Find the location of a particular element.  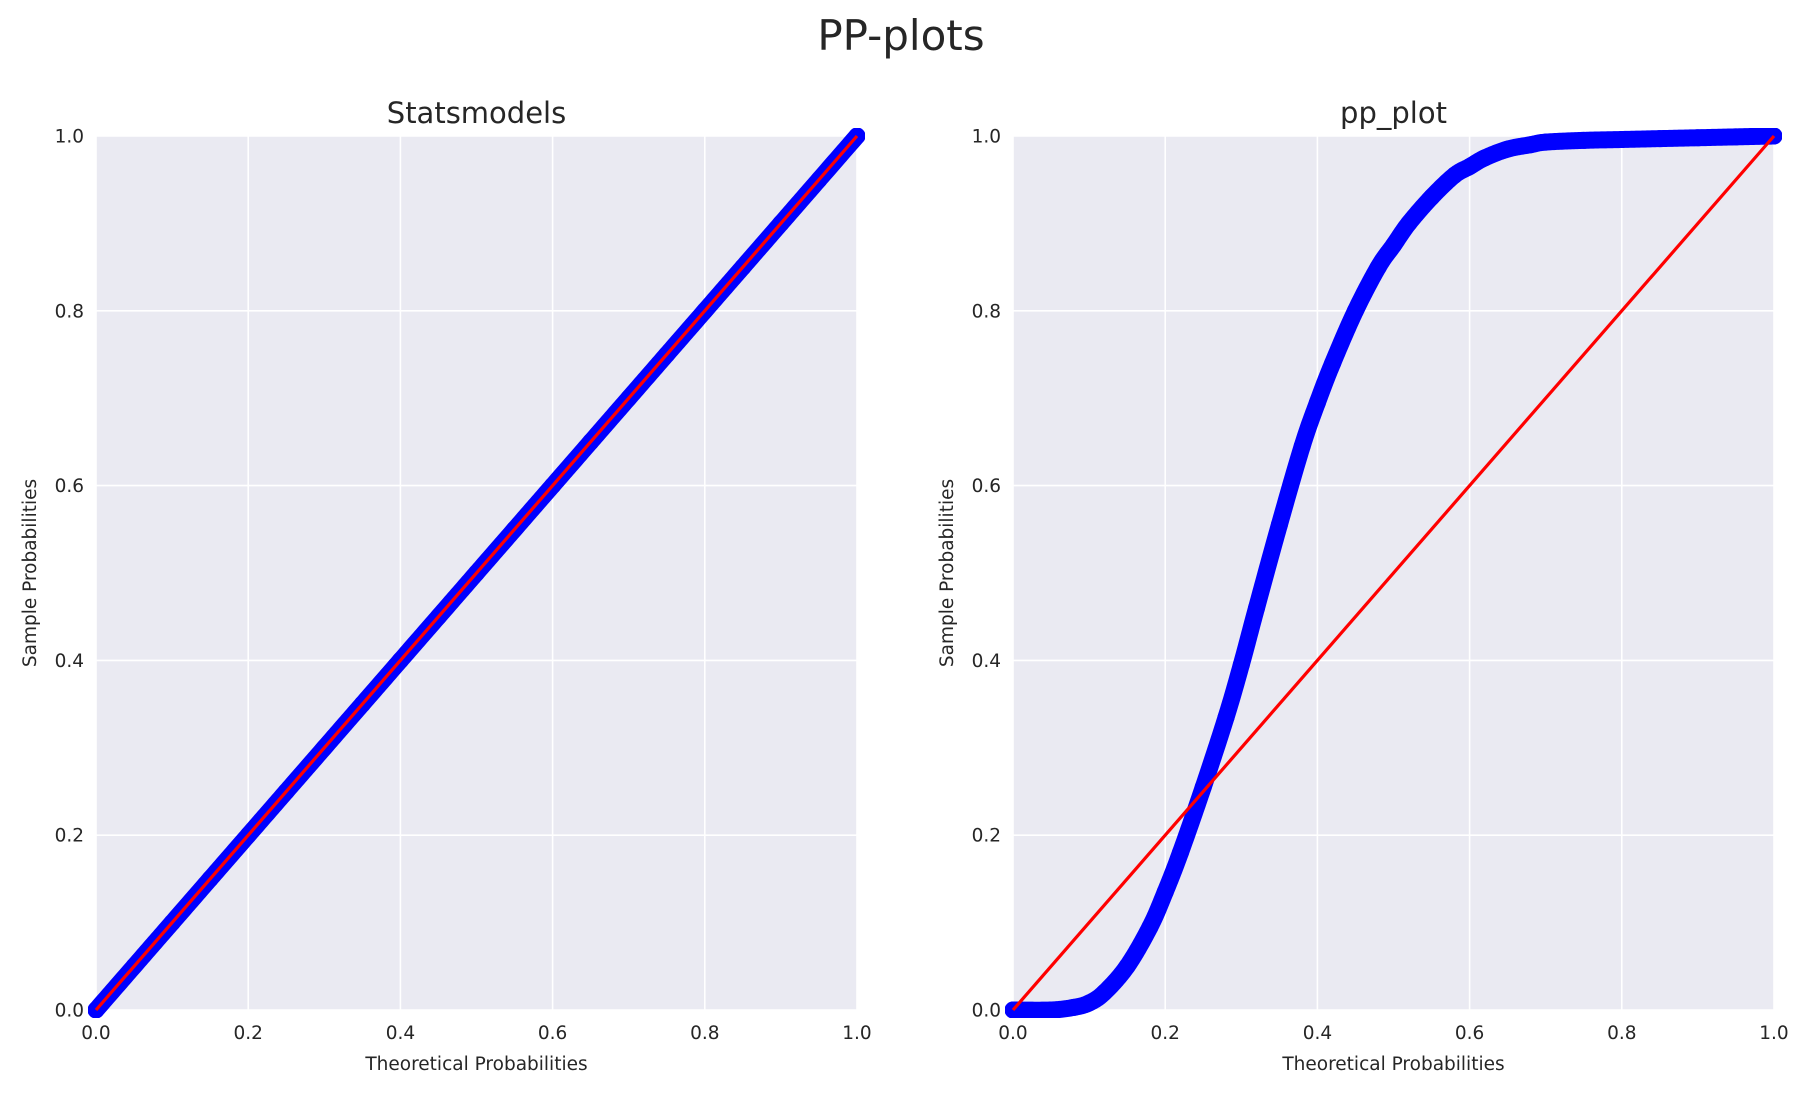

panel-title: pp_plot is located at coordinates (1393, 113).